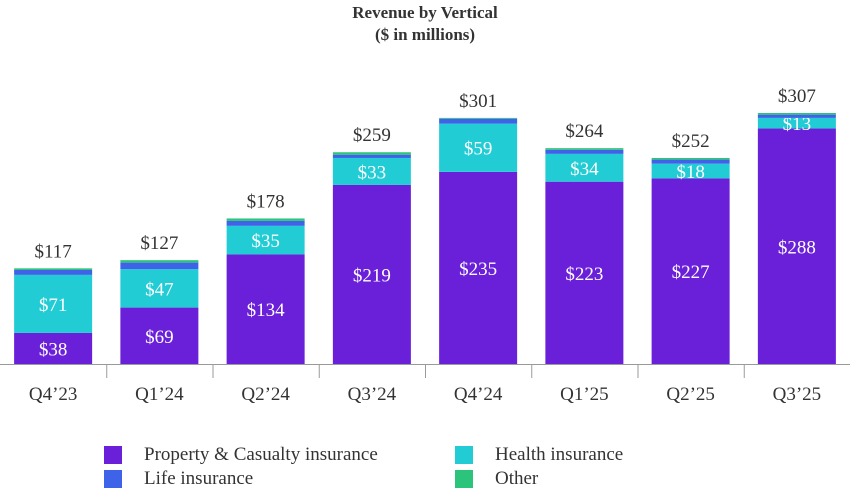 Image resolution: width=850 pixels, height=500 pixels. Describe the element at coordinates (478, 394) in the screenshot. I see `x-tick-label-q4-24: Q4’24` at that location.